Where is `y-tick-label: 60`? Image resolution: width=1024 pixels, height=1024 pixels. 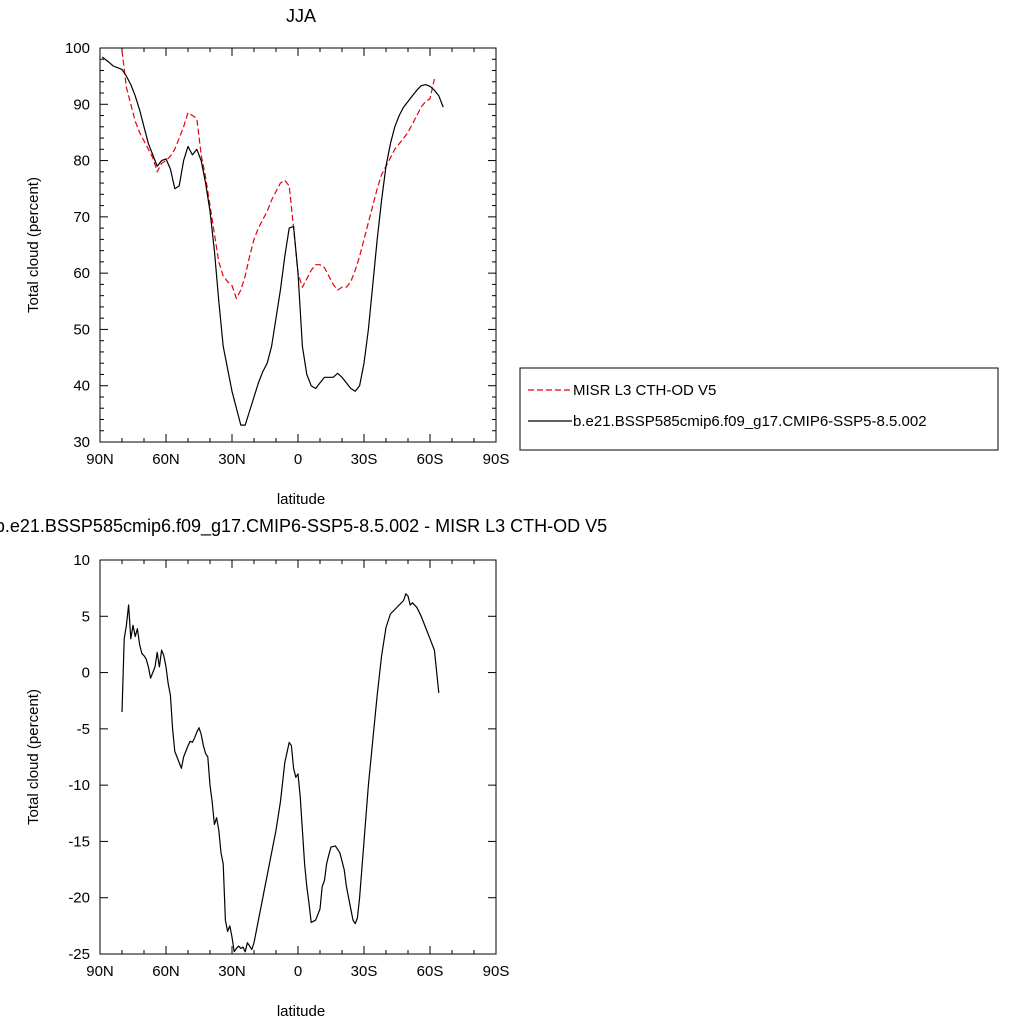 y-tick-label: 60 is located at coordinates (81, 273).